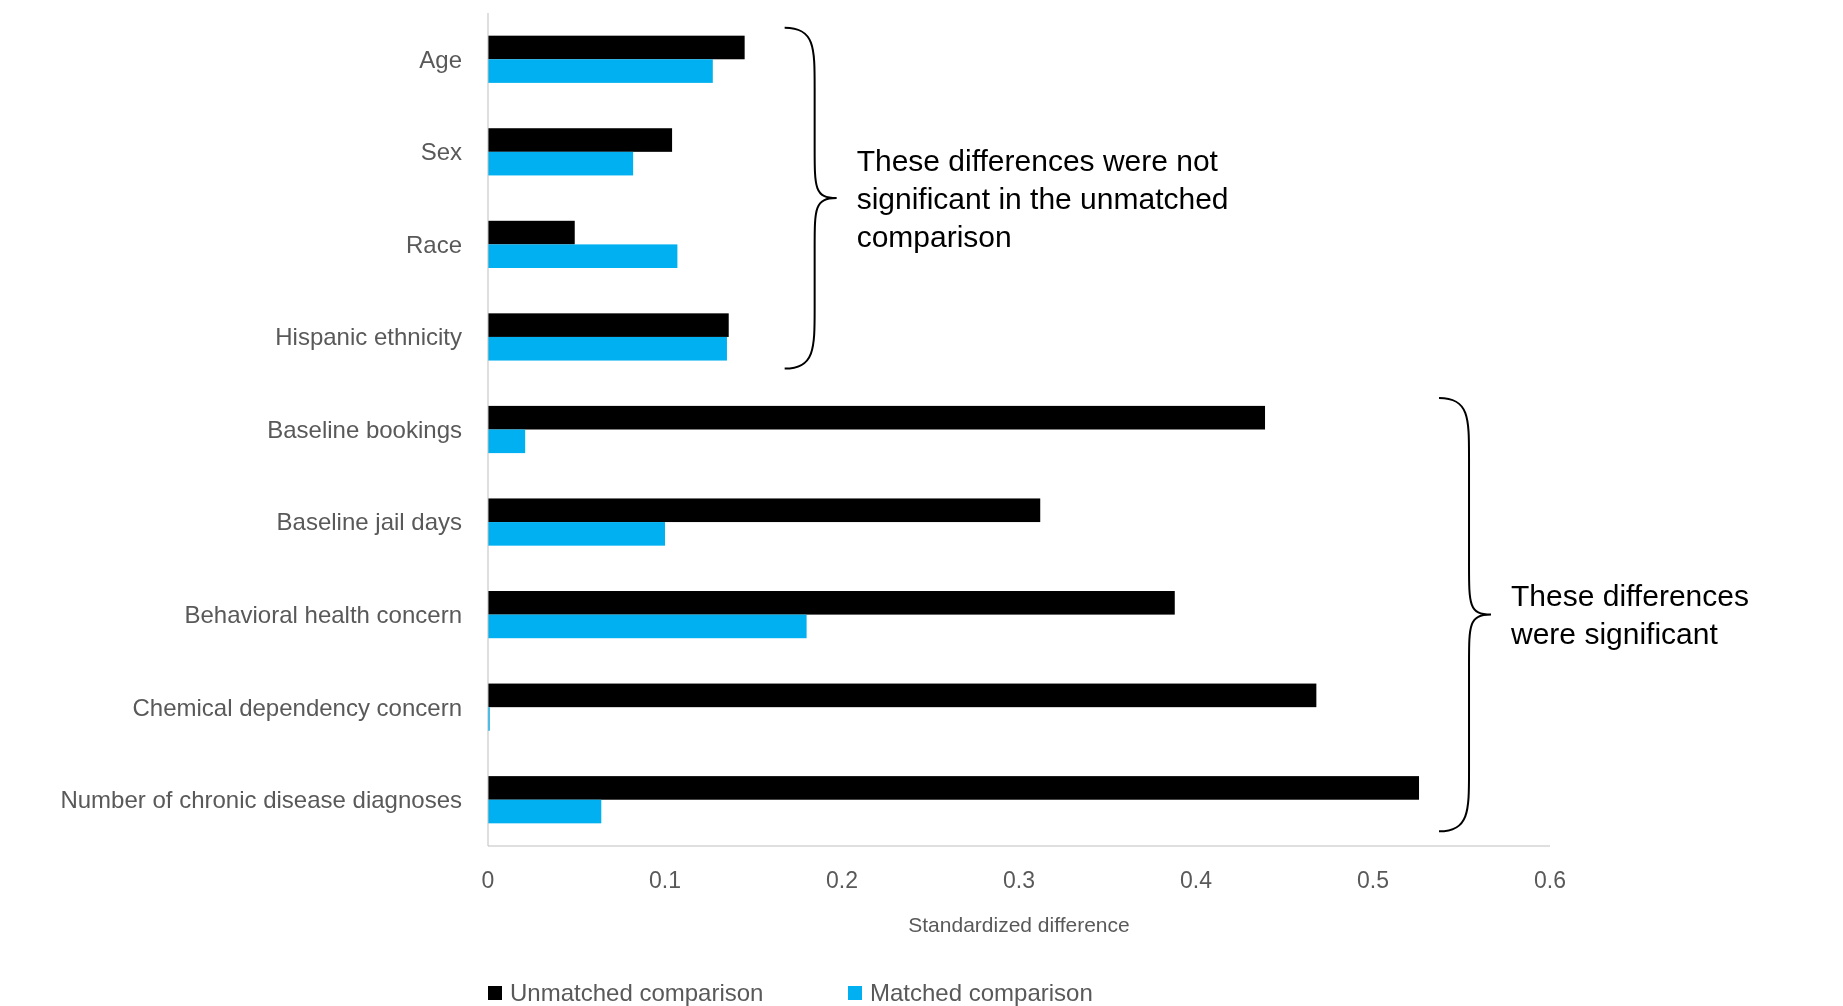  I want to click on x-axis-title: Standardized difference, so click(1019, 924).